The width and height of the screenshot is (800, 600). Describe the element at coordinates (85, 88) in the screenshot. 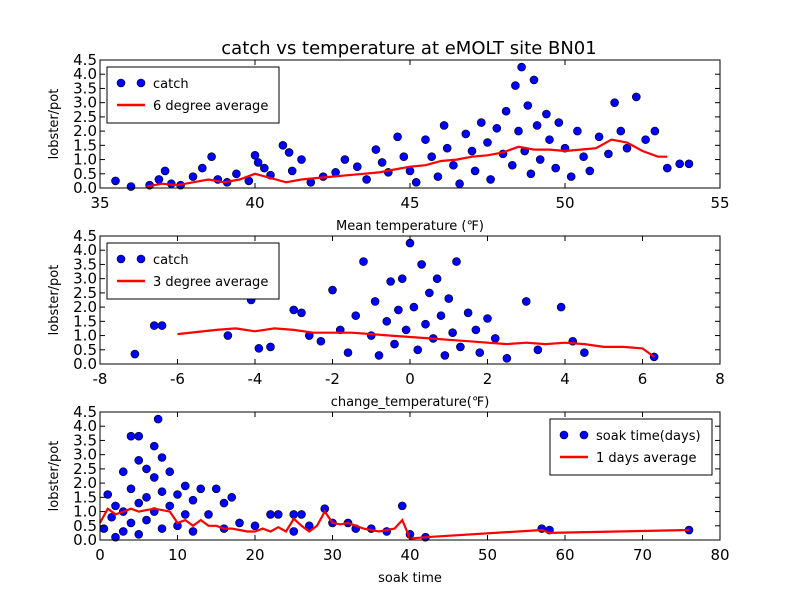

I see `y-tick-label: 3.5` at that location.